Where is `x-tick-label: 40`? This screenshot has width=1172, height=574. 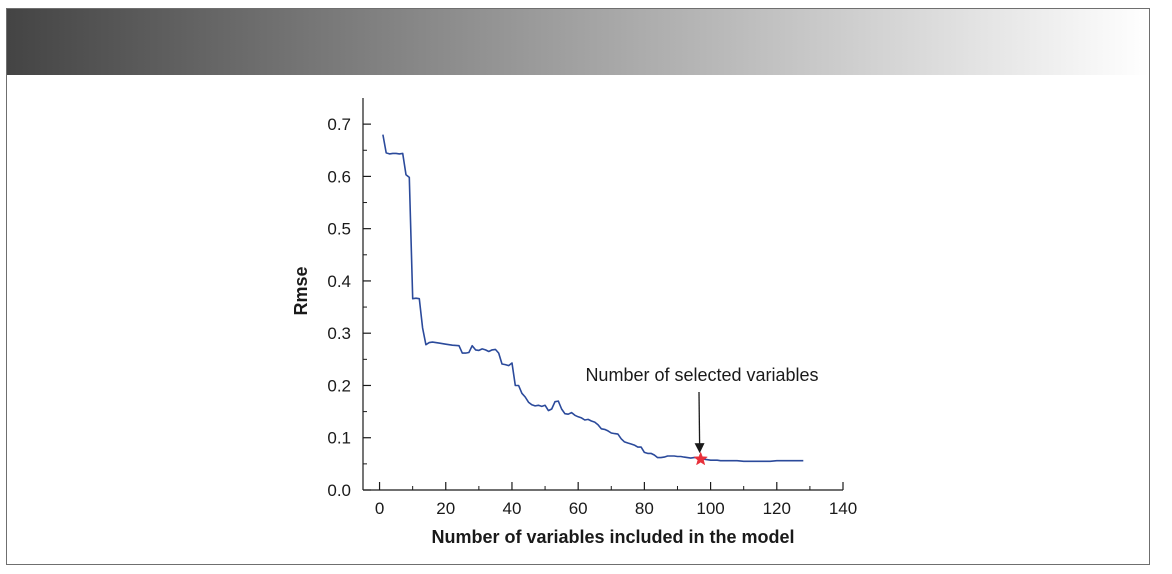 x-tick-label: 40 is located at coordinates (512, 508).